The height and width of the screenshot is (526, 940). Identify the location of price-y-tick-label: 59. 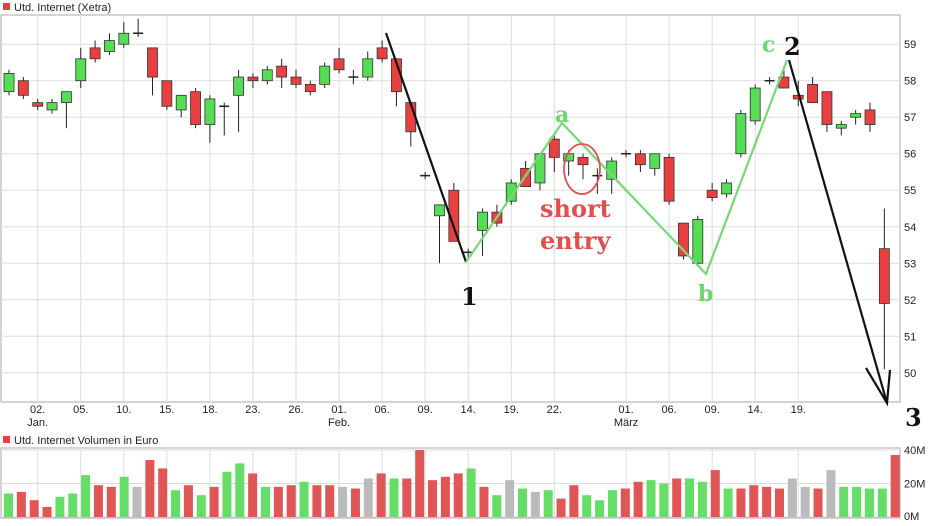
(910, 45).